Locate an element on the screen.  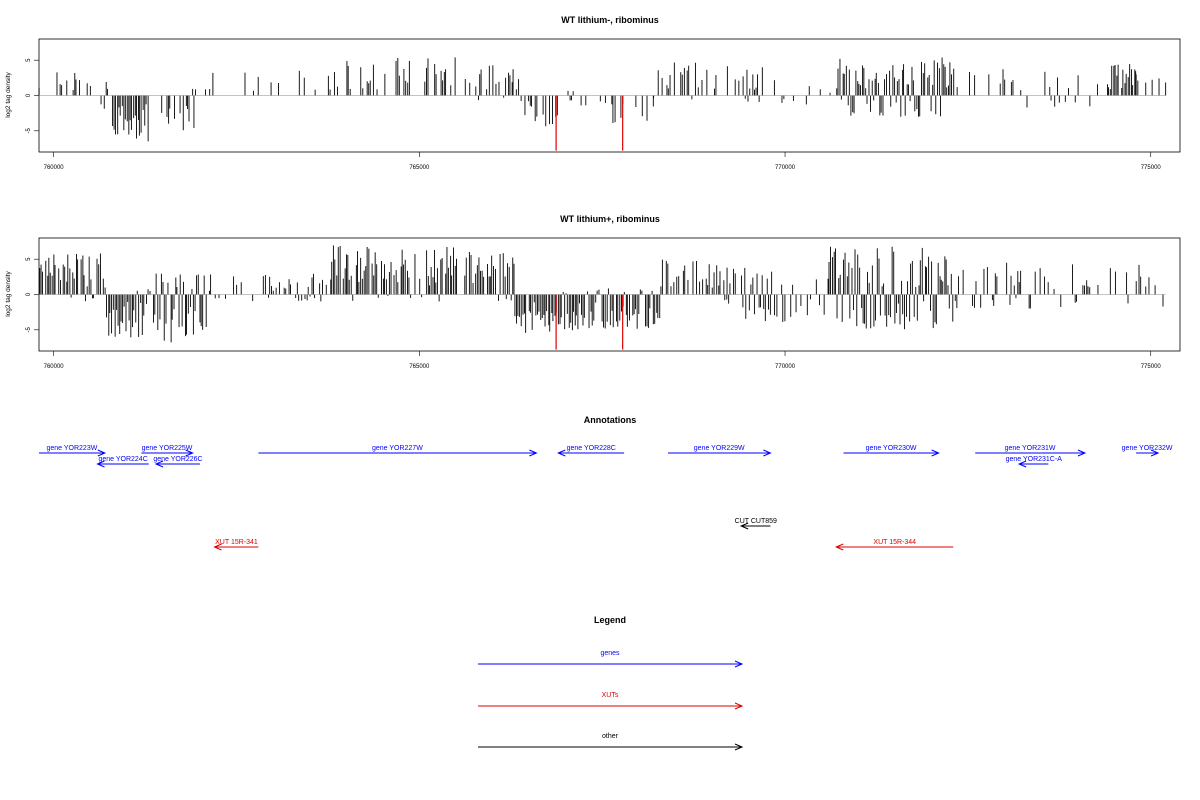
annotation-feature: gene YOR228C is located at coordinates (591, 451).